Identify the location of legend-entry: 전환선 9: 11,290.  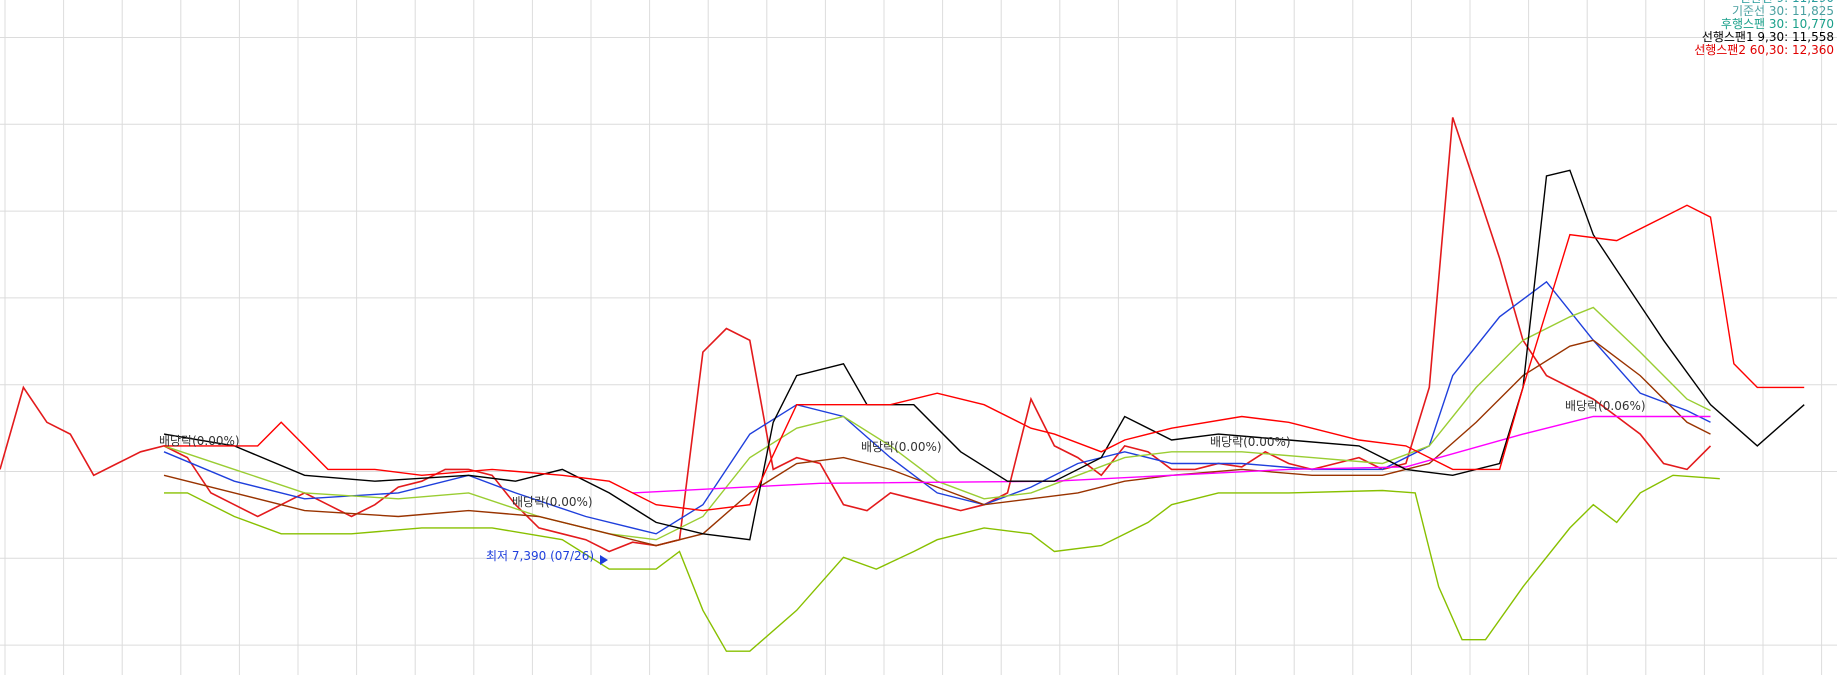
(1787, 2).